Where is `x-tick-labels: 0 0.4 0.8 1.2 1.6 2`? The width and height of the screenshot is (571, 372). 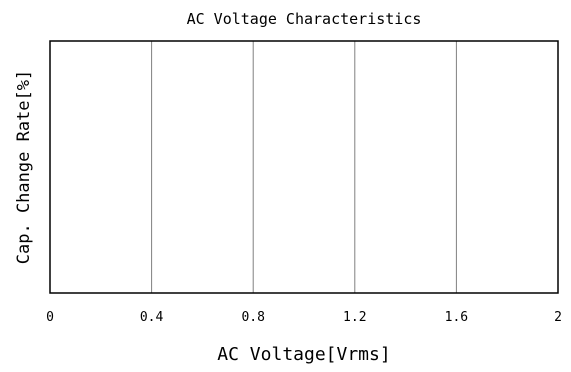 x-tick-labels: 0 0.4 0.8 1.2 1.6 2 is located at coordinates (304, 317).